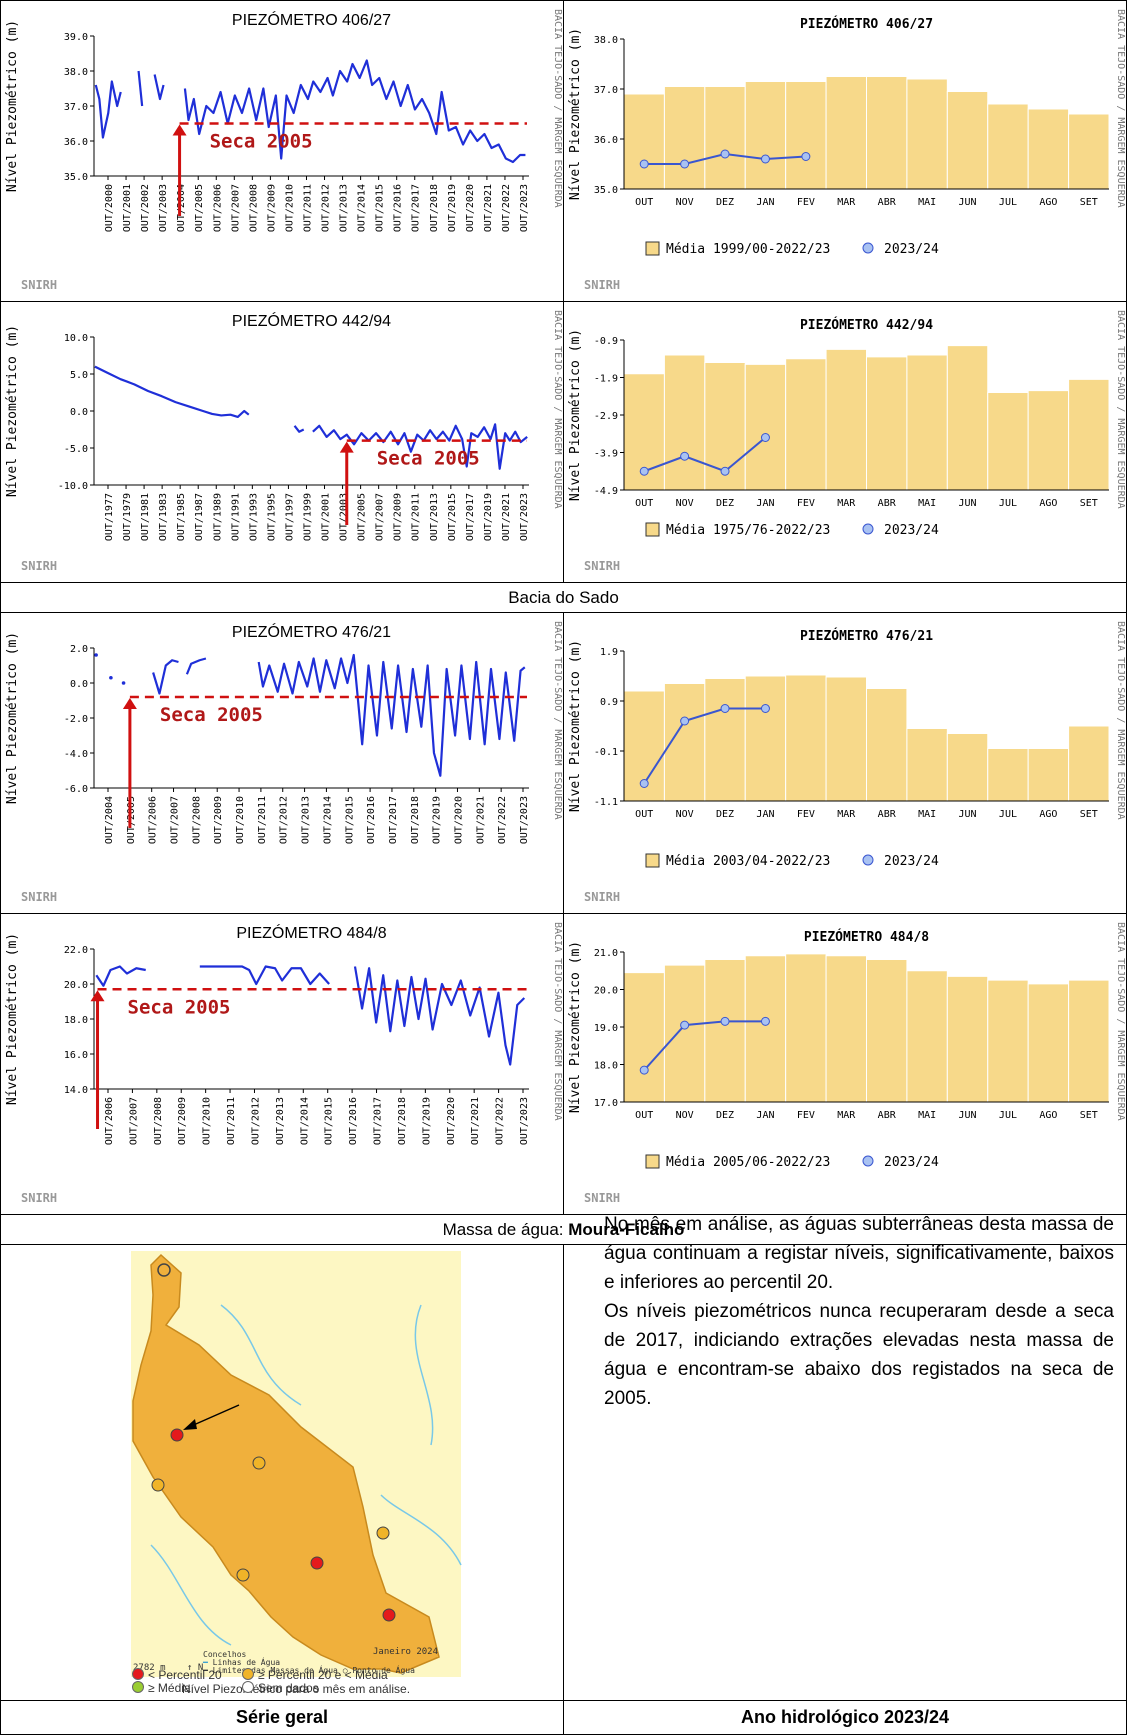 The width and height of the screenshot is (1127, 1735). What do you see at coordinates (500, 1121) in the screenshot?
I see `x-tick-label: OUT/2022` at bounding box center [500, 1121].